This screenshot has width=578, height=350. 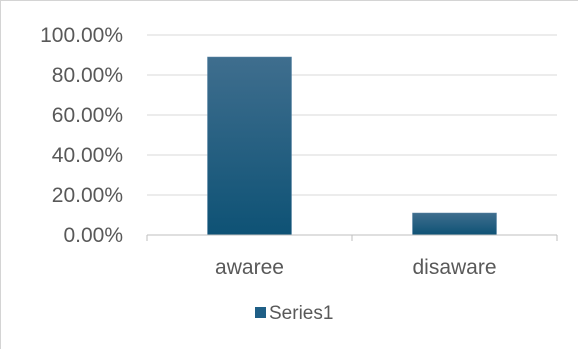 I want to click on x-axis, so click(x=352, y=237).